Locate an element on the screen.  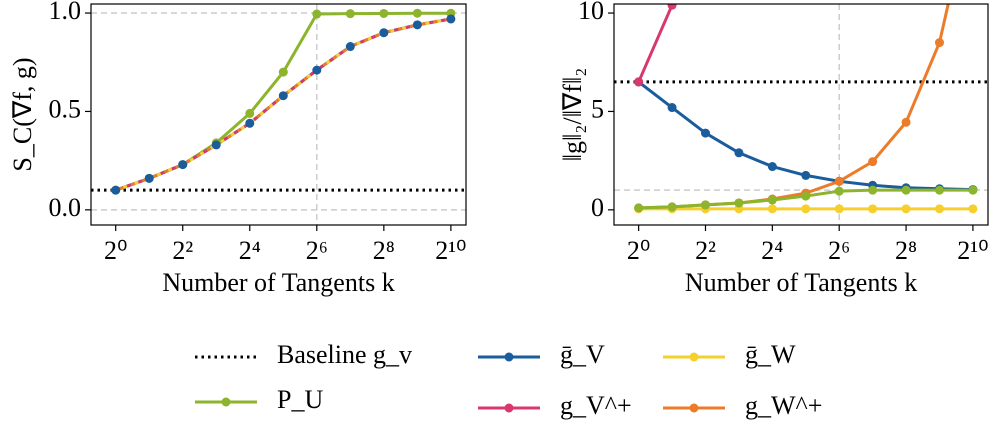
series-line: g_W^+ is located at coordinates (283, 104).